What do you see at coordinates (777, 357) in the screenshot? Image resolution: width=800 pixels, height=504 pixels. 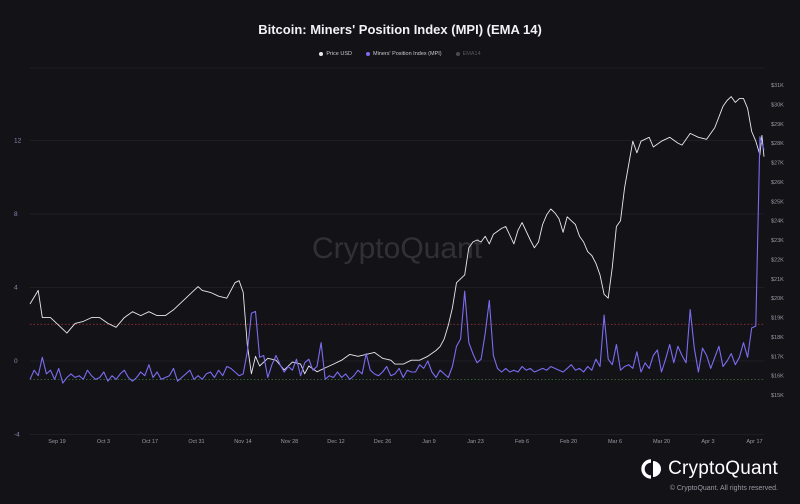 I see `right-tick-label: $17K` at bounding box center [777, 357].